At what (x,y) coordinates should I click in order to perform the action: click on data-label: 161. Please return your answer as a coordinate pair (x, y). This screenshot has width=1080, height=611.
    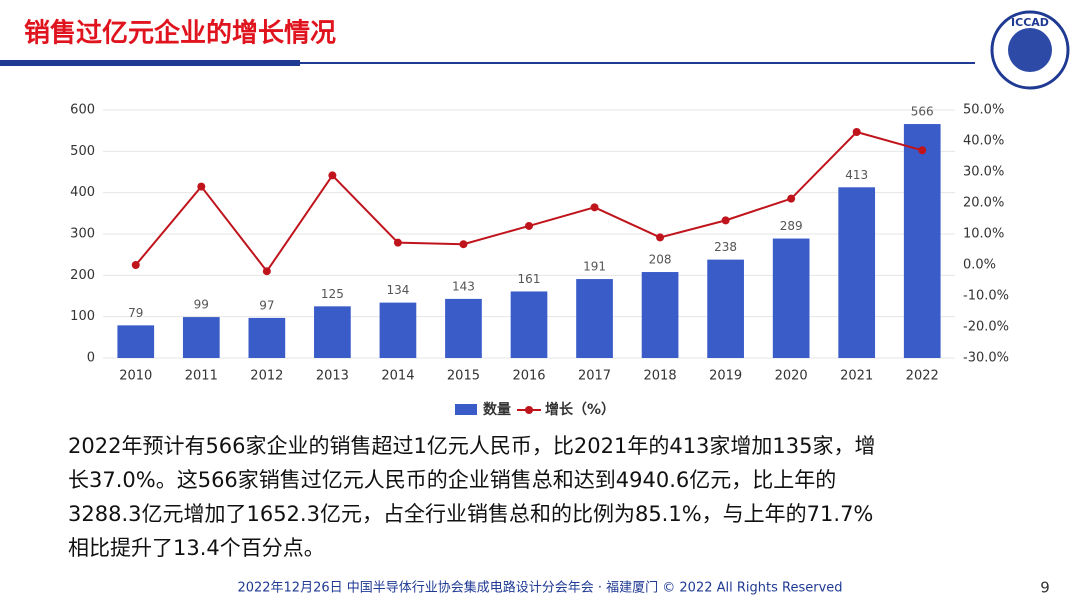
    Looking at the image, I should click on (529, 279).